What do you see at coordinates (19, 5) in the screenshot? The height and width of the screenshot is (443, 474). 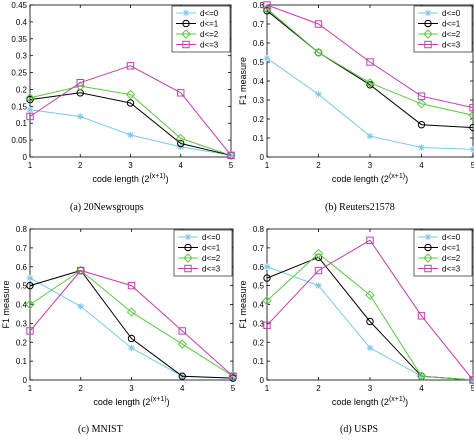 I see `y-tick-label: 0.45` at bounding box center [19, 5].